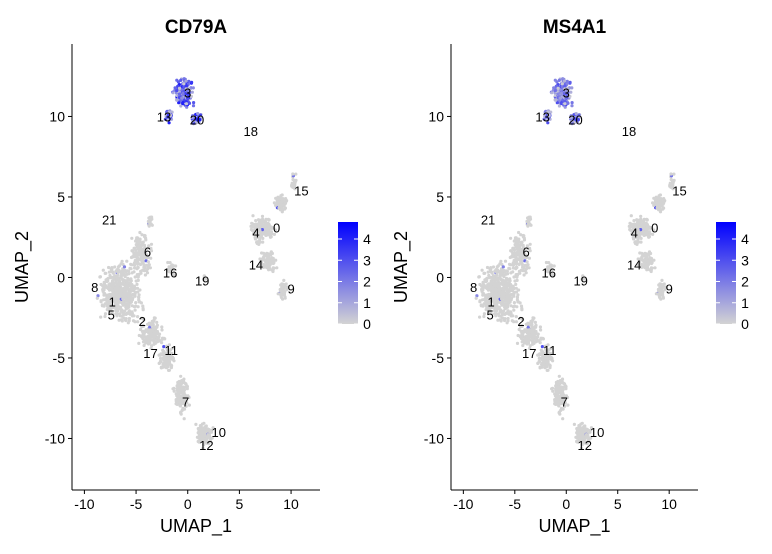  I want to click on color-scale-bar, so click(348, 273).